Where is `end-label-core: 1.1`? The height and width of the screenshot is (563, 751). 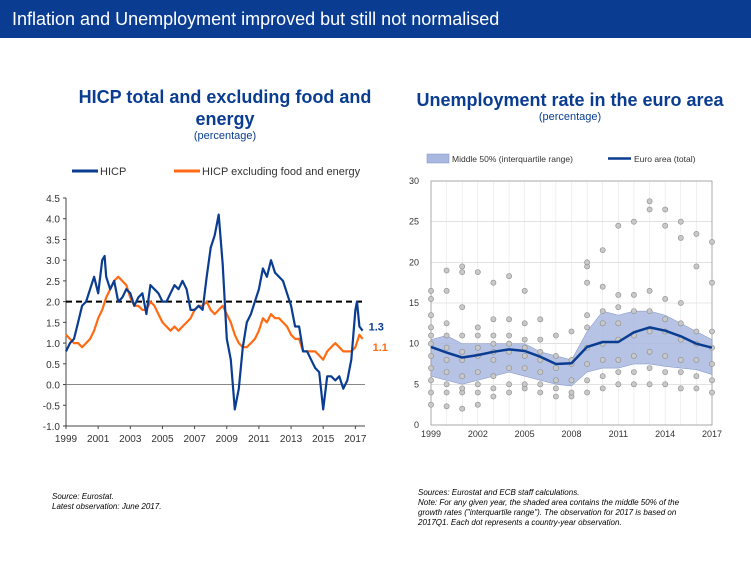 end-label-core: 1.1 is located at coordinates (380, 348).